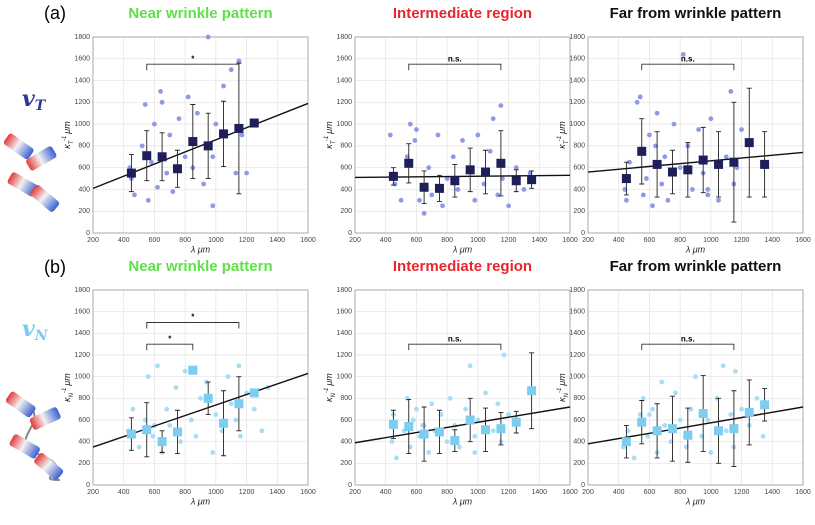 The height and width of the screenshot is (525, 815). I want to click on x-tick-label: 800, so click(447, 240).